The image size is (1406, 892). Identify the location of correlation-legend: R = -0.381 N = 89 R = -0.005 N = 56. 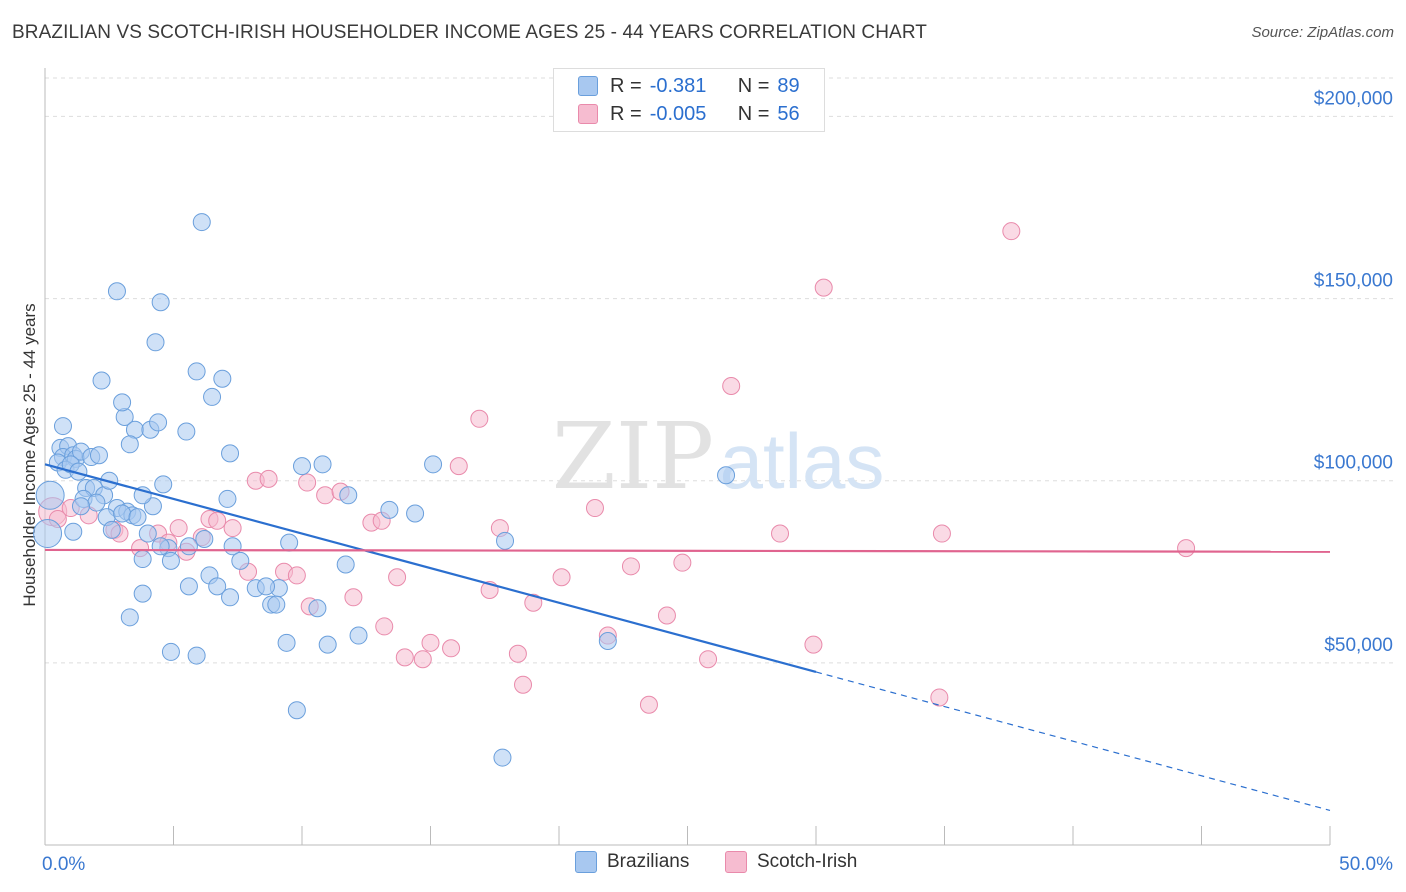
(689, 100).